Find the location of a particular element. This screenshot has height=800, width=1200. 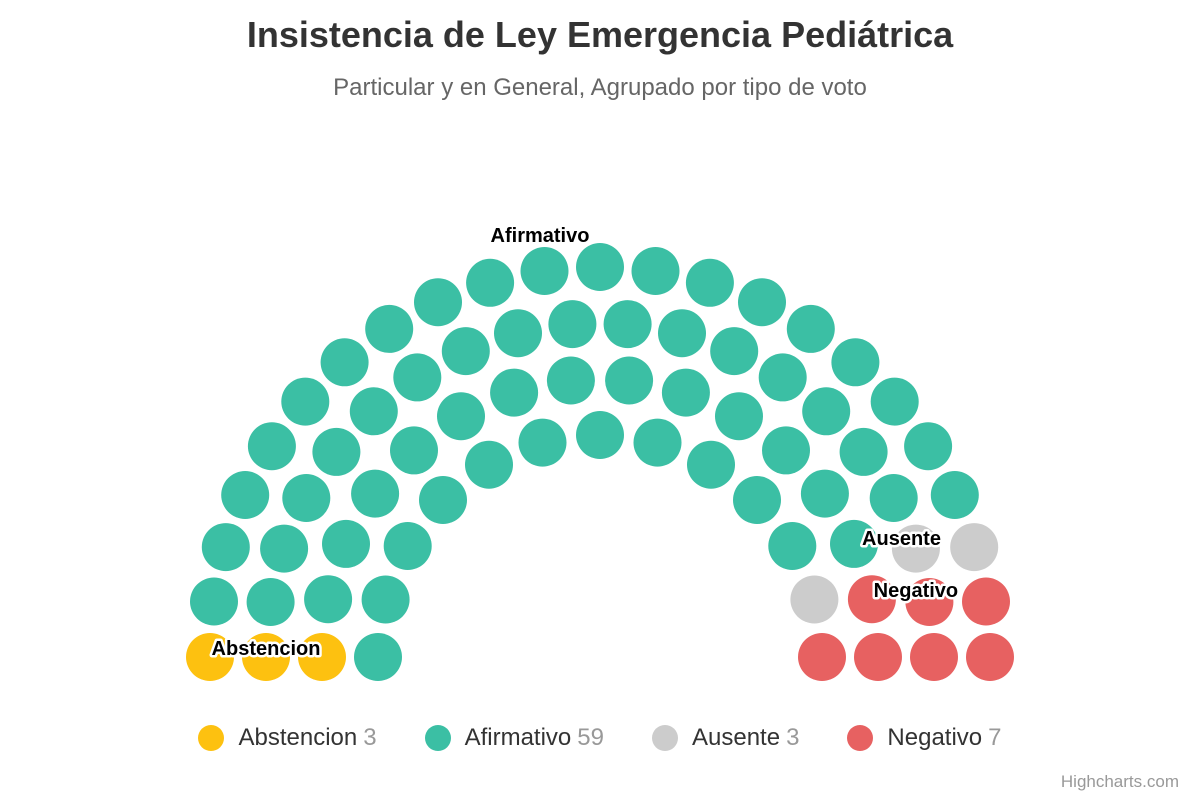

credits-link: Highcharts.com is located at coordinates (1119, 781).